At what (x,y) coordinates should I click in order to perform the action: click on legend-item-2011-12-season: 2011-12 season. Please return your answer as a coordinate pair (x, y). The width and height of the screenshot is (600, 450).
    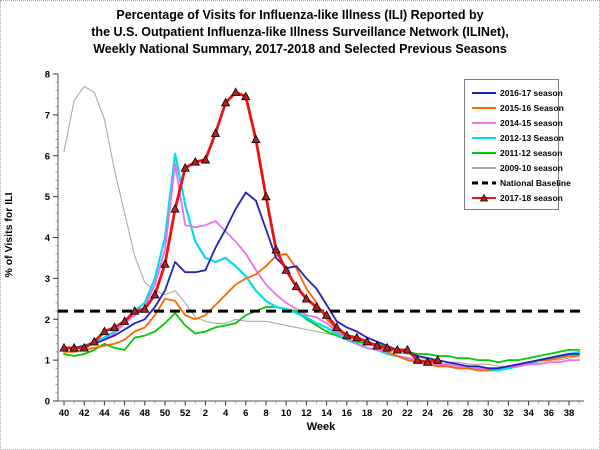
    Looking at the image, I should click on (513, 152).